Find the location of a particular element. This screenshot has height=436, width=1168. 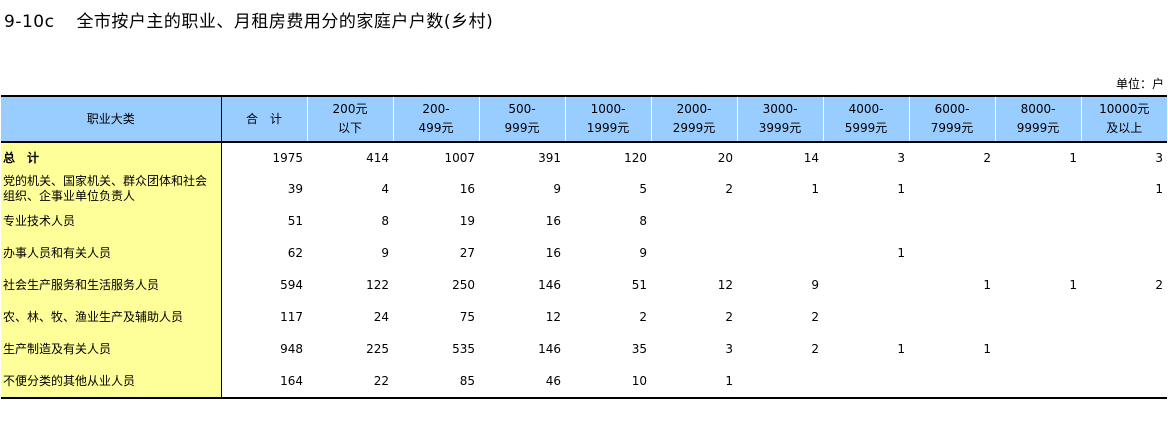

column-header-7: 3000- 3999元 is located at coordinates (780, 119).